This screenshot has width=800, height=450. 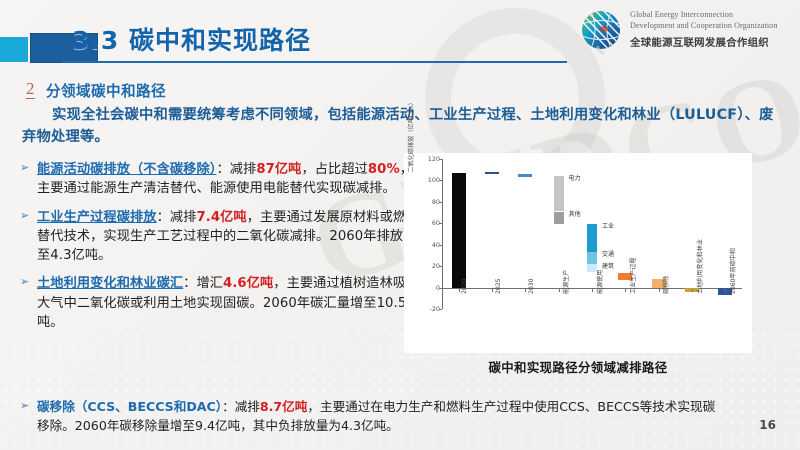 I want to click on bullet-segment: 80%, so click(x=383, y=169).